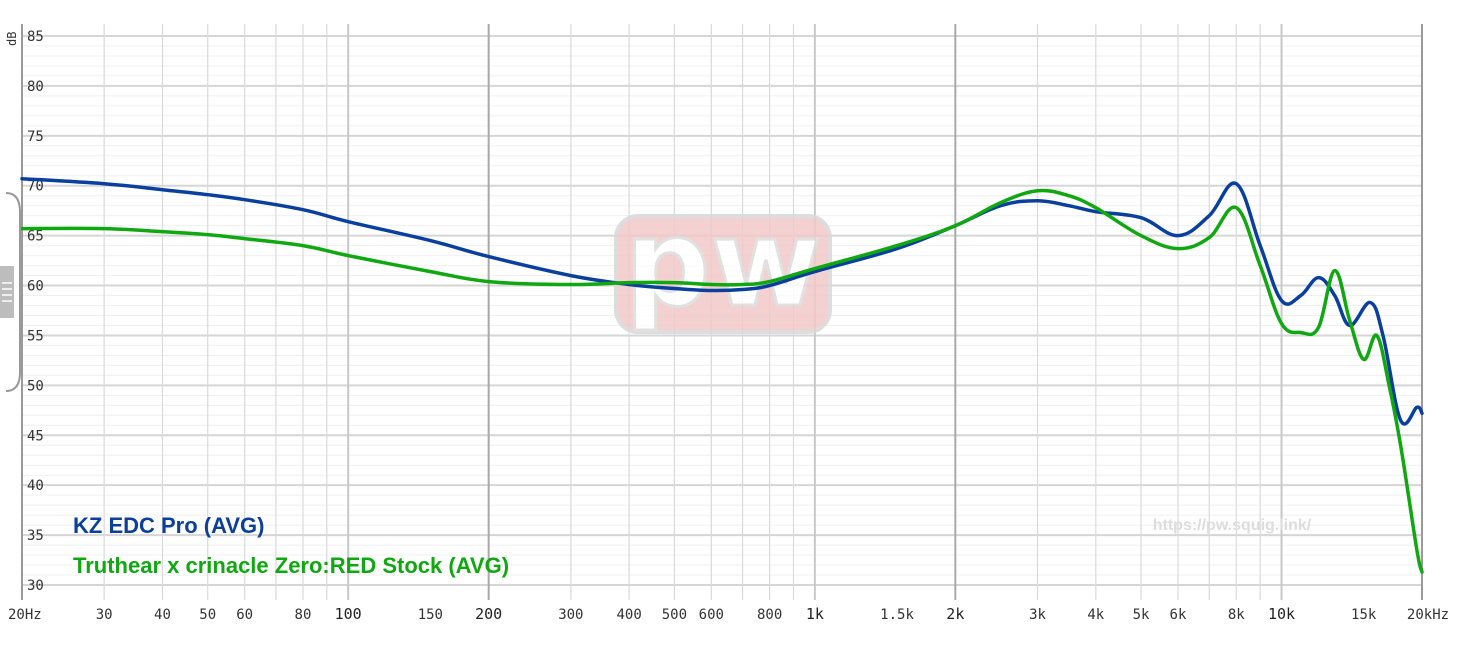 The width and height of the screenshot is (1463, 649). I want to click on x-tick-label: 200, so click(488, 614).